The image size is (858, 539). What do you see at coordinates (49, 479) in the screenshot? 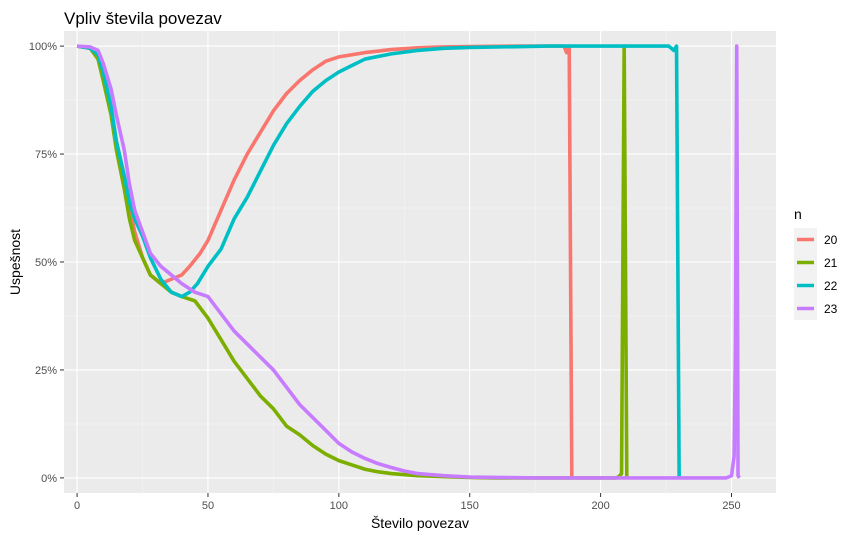
I see `y-tick-label: 0%` at bounding box center [49, 479].